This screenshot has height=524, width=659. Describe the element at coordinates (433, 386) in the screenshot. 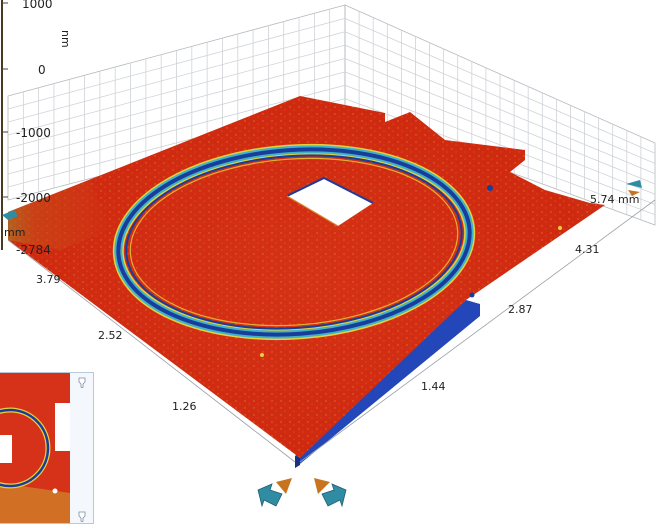

I see `y-tick-1: 1.44` at that location.